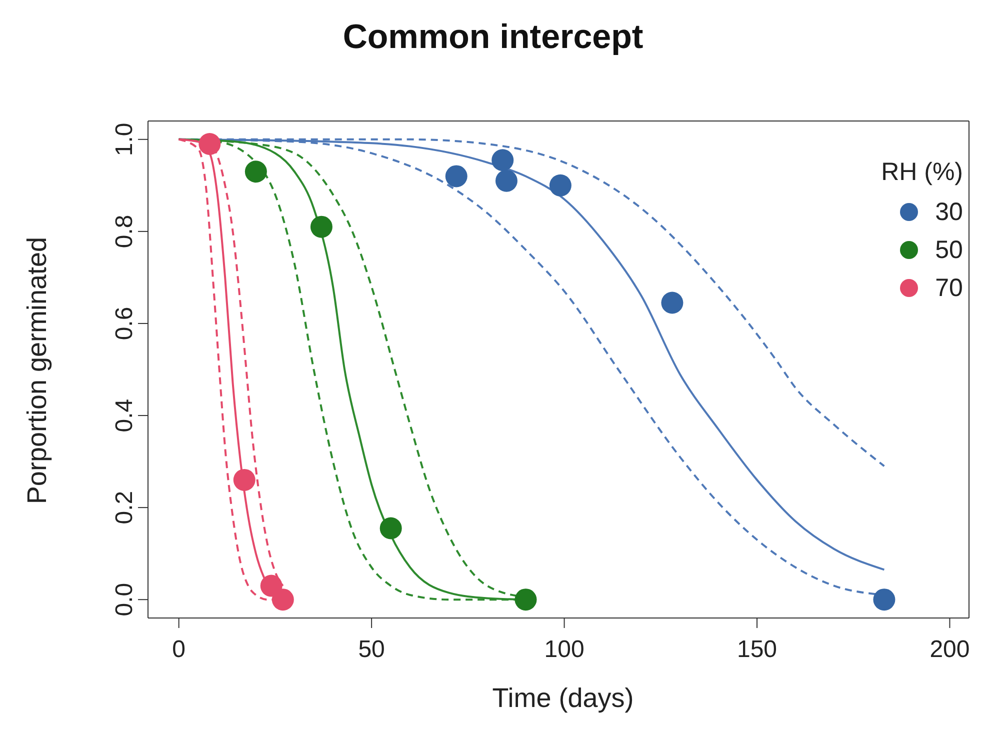  I want to click on y-tick-label: 0.8, so click(124, 231).